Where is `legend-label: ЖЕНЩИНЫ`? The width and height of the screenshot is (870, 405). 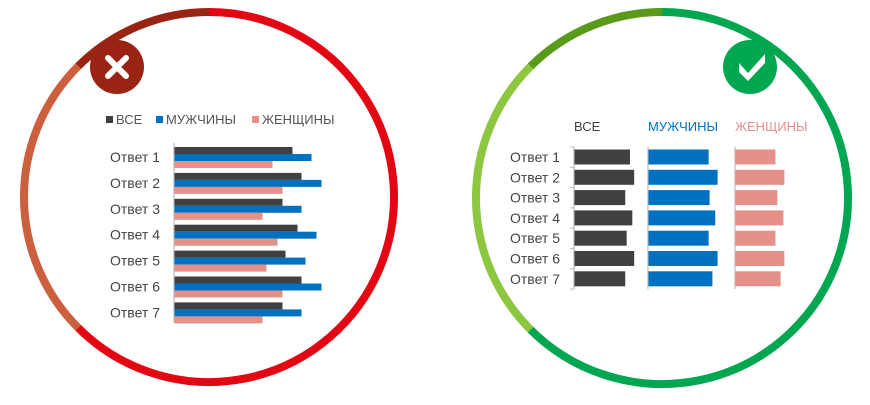
legend-label: ЖЕНЩИНЫ is located at coordinates (298, 119).